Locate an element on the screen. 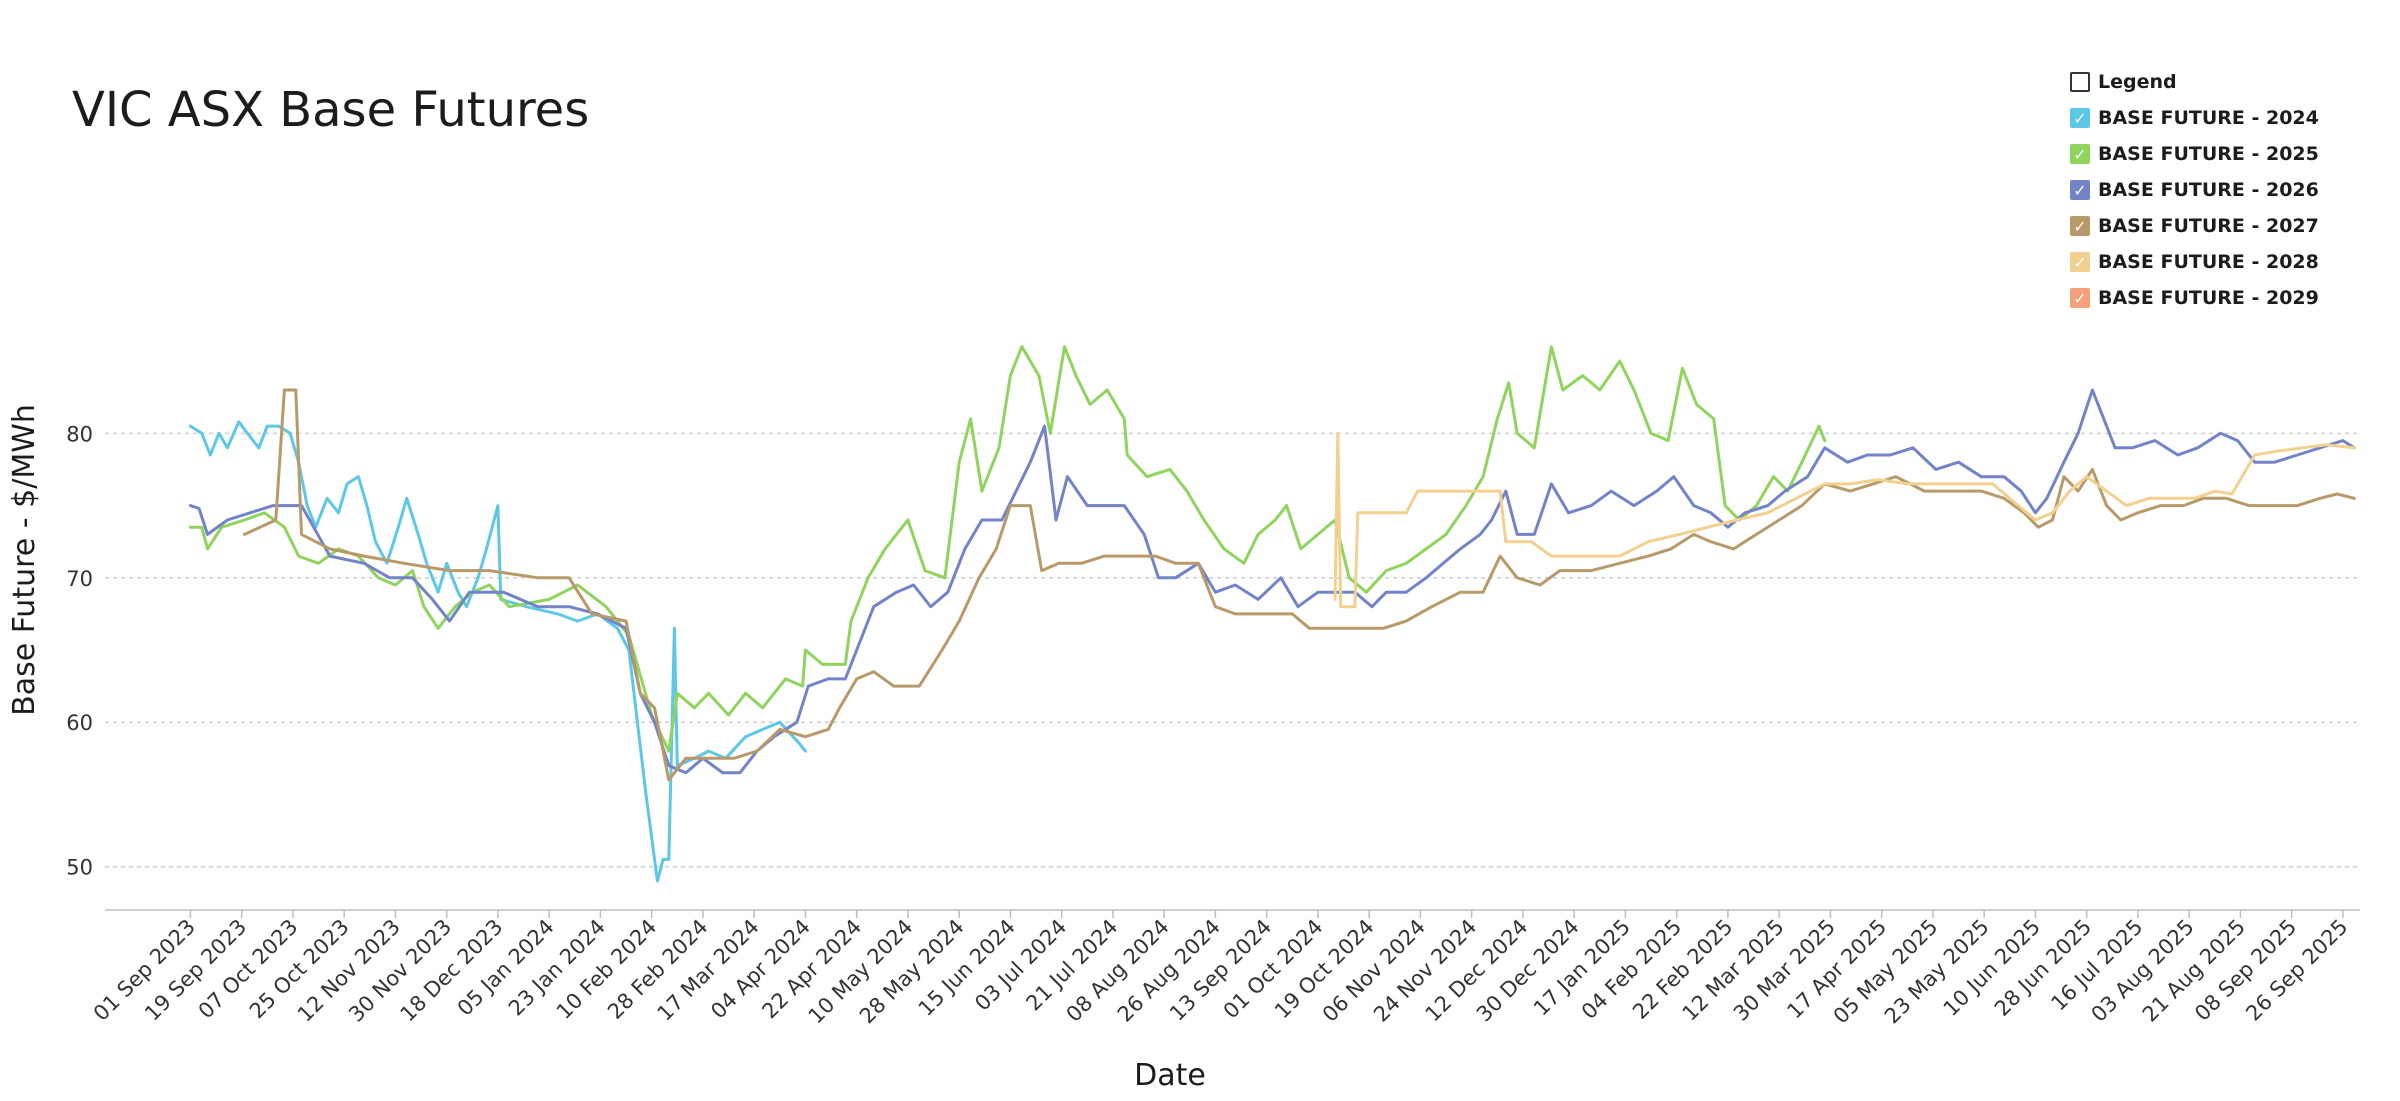  legend-item: ✓ BASE FUTURE - 2027 is located at coordinates (2194, 226).